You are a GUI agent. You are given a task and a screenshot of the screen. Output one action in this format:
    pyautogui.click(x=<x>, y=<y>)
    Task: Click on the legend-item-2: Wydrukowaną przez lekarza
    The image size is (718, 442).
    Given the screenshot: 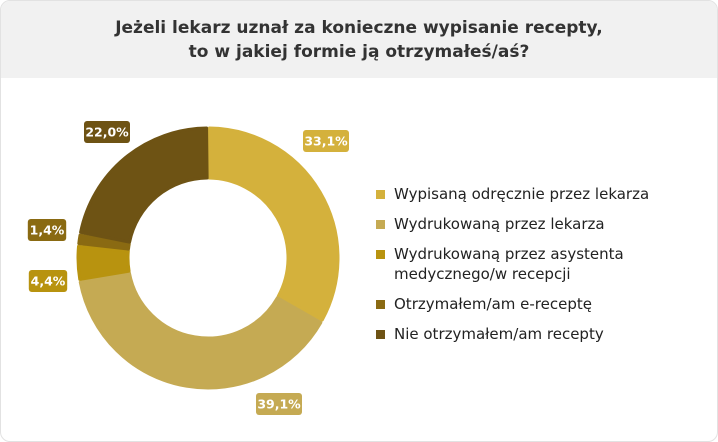 What is the action you would take?
    pyautogui.click(x=541, y=224)
    